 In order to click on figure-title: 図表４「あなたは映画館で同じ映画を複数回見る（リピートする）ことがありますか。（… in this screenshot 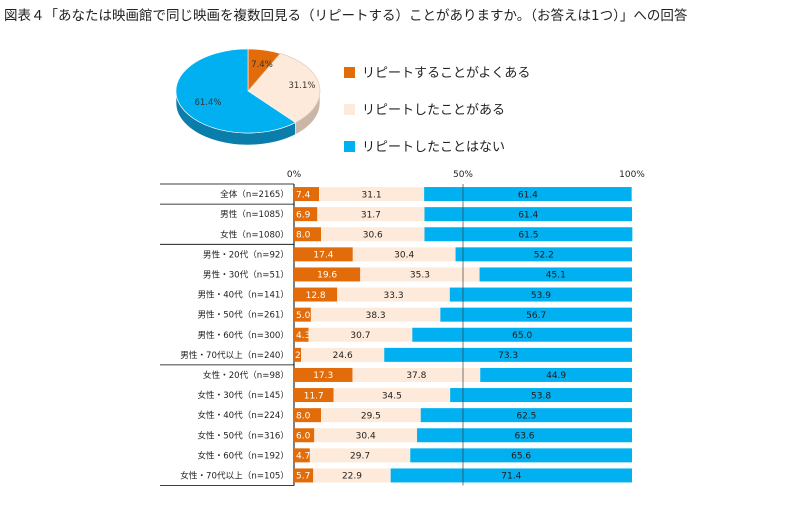, I will do `click(346, 15)`.